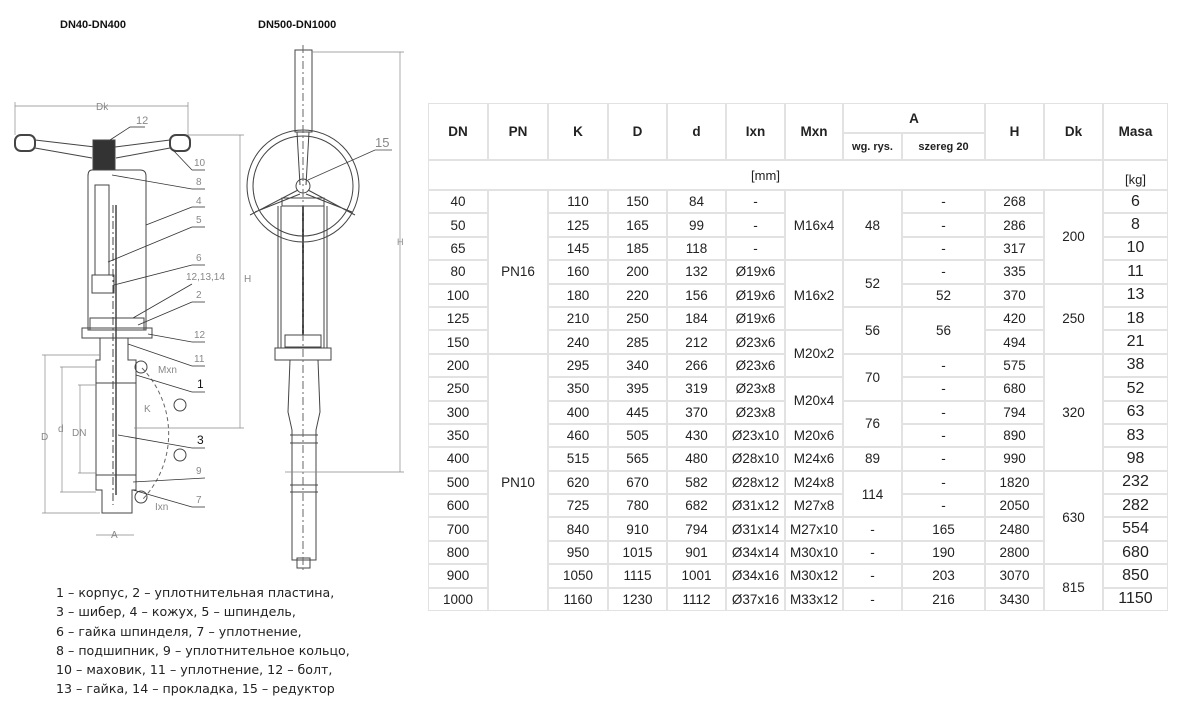 Image resolution: width=1180 pixels, height=716 pixels. I want to click on header-d: d, so click(696, 131).